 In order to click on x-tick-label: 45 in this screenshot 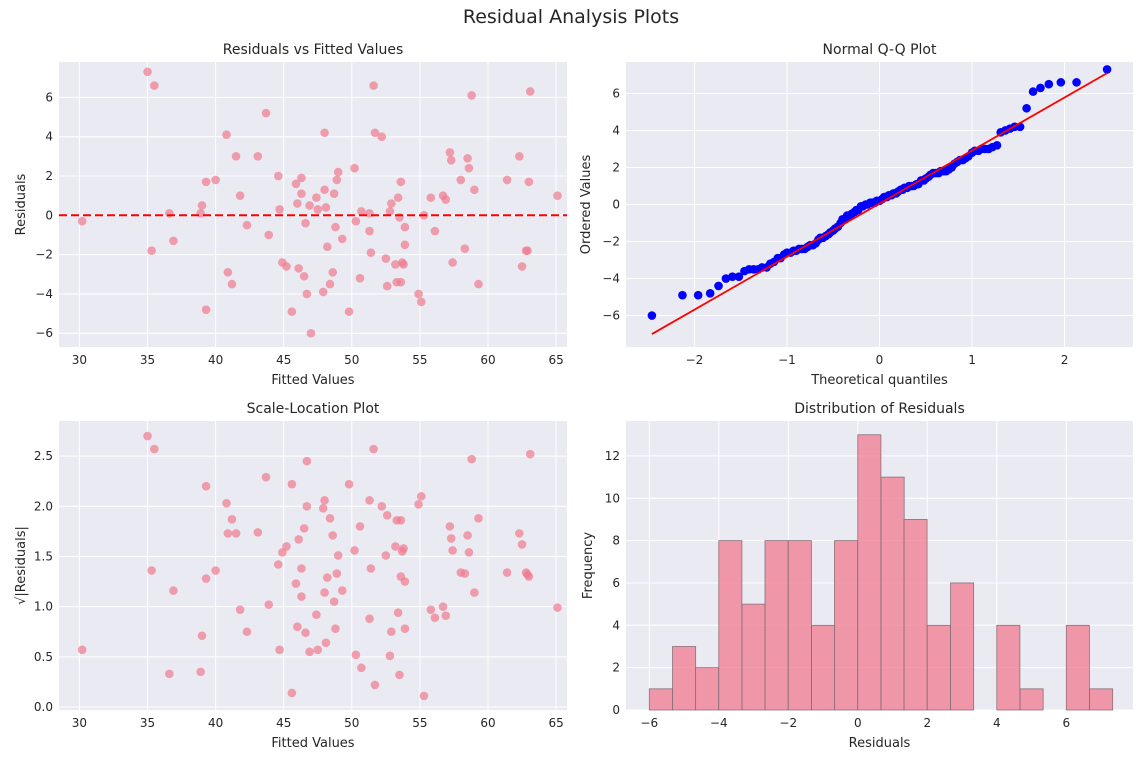, I will do `click(283, 723)`.